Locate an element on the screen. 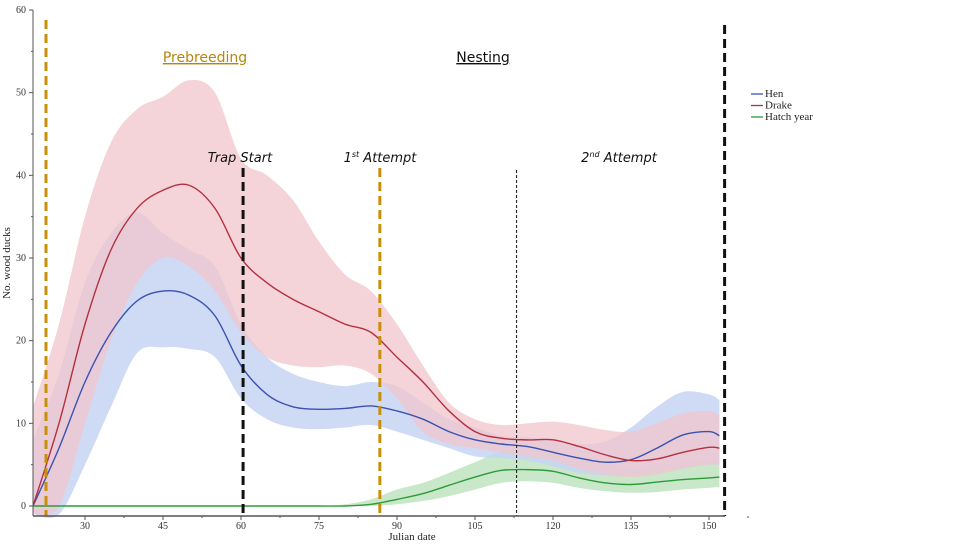 The image size is (980, 551). line-hatch-year is located at coordinates (376, 487).